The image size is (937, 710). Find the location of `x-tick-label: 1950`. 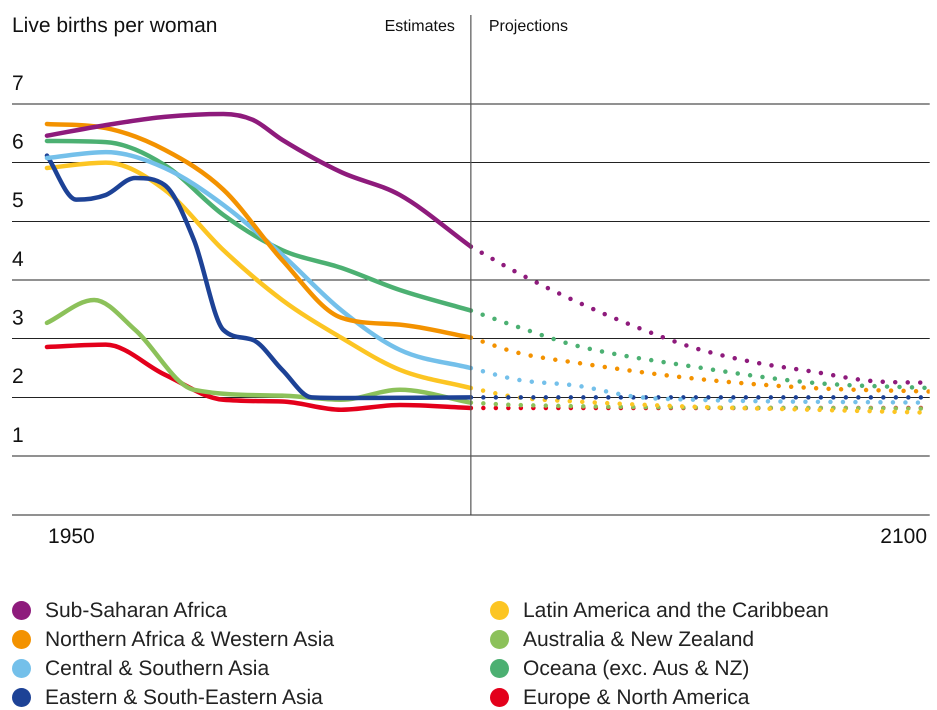

x-tick-label: 1950 is located at coordinates (71, 536).